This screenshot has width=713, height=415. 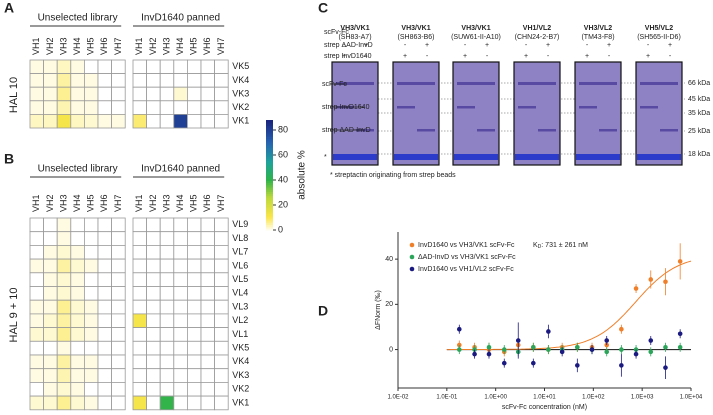 I want to click on row-label: VL2, so click(x=240, y=320).